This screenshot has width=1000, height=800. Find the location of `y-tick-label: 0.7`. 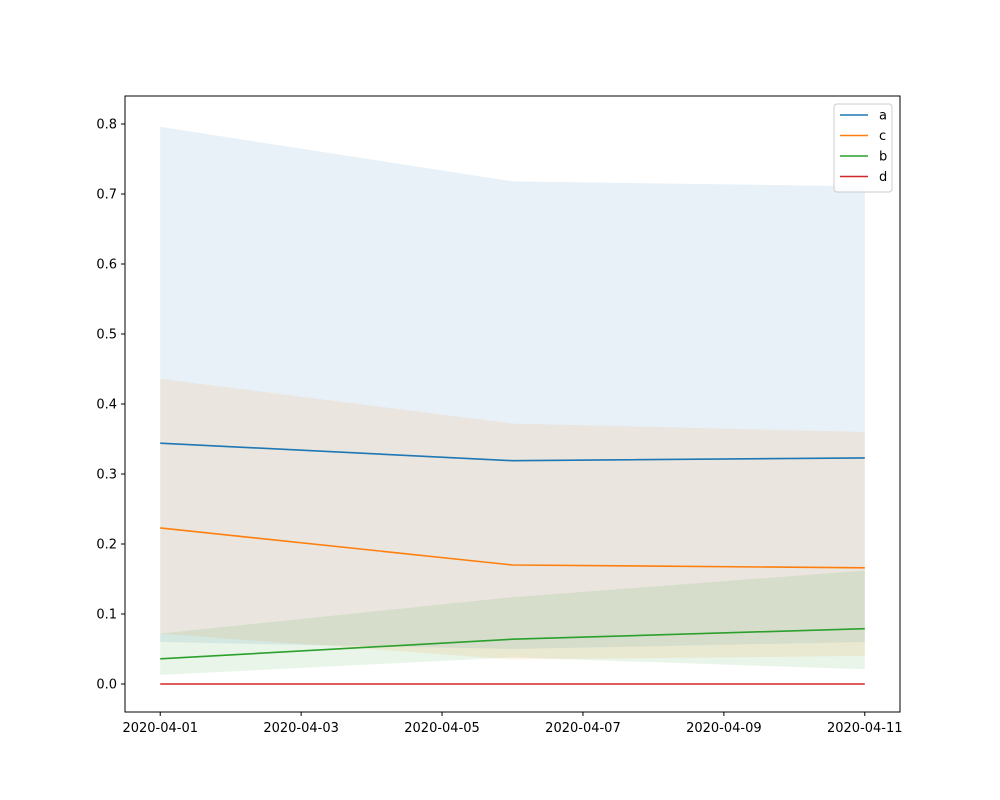

y-tick-label: 0.7 is located at coordinates (106, 195).